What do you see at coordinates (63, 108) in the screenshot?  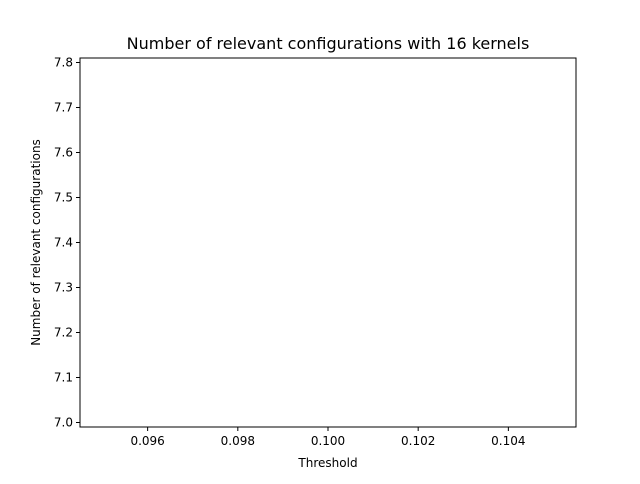 I see `y-tick-label: 7.7` at bounding box center [63, 108].